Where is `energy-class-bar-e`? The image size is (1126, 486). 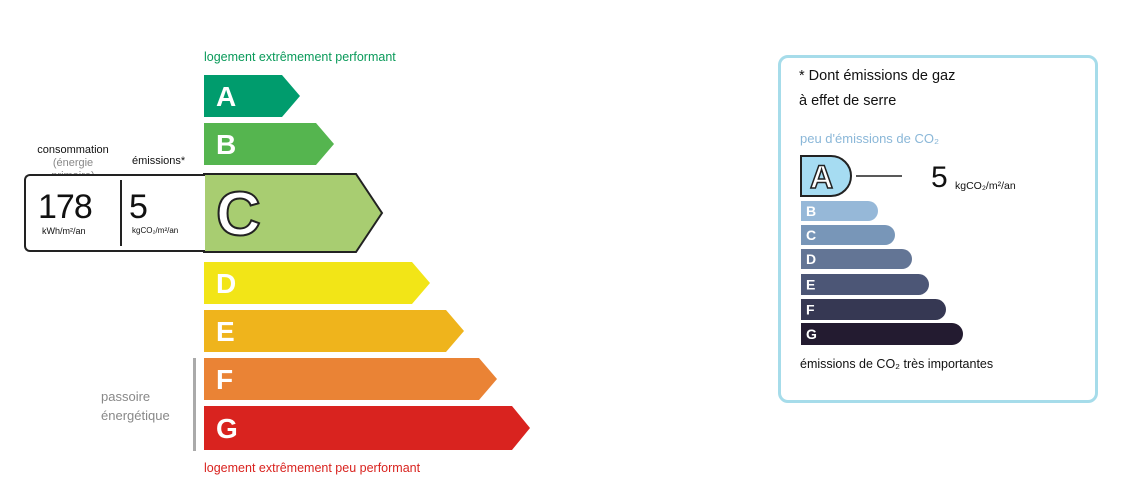
energy-class-bar-e is located at coordinates (334, 331).